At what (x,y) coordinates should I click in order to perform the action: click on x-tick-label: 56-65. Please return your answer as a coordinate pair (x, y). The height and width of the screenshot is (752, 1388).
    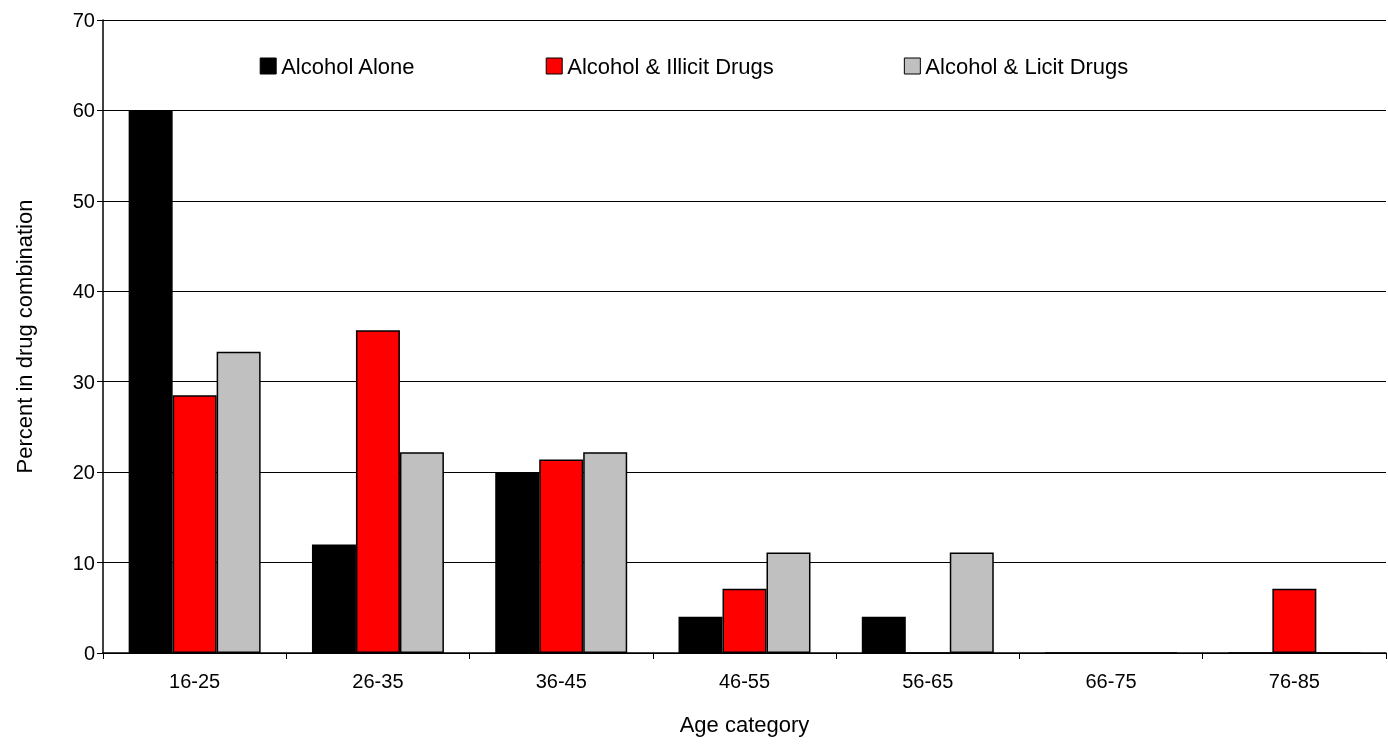
    Looking at the image, I should click on (928, 681).